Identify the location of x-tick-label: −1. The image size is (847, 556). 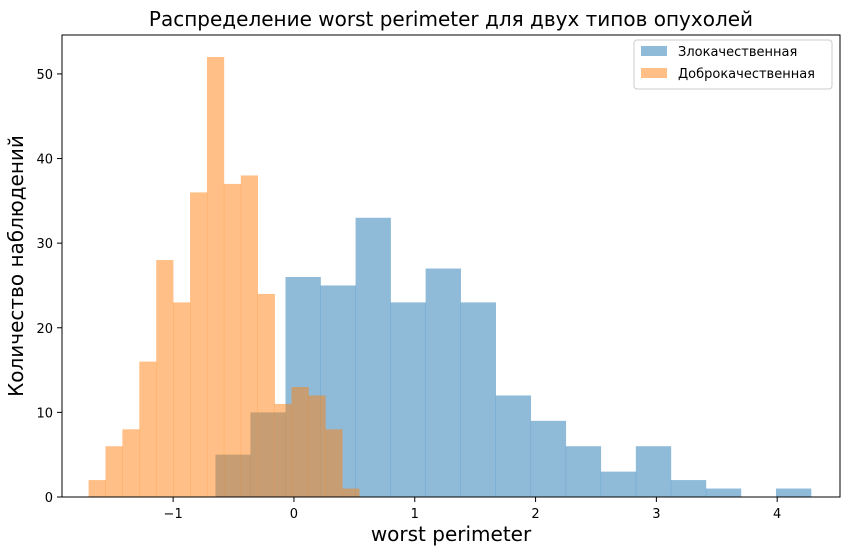
(173, 514).